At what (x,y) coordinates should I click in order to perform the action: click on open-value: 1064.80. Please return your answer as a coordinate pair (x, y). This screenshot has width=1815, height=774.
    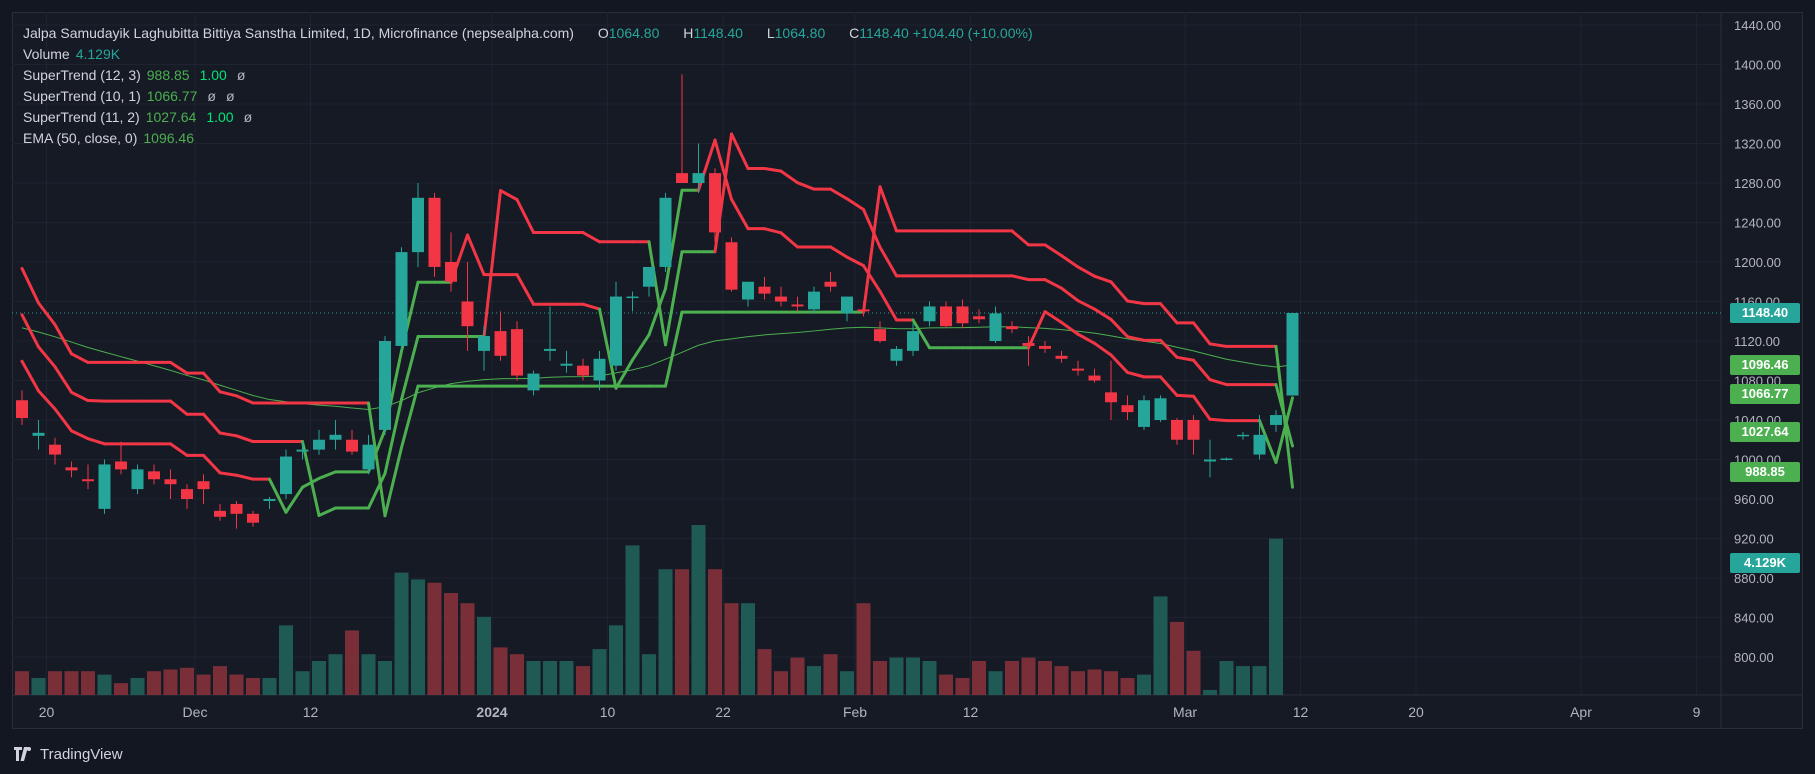
    Looking at the image, I should click on (634, 33).